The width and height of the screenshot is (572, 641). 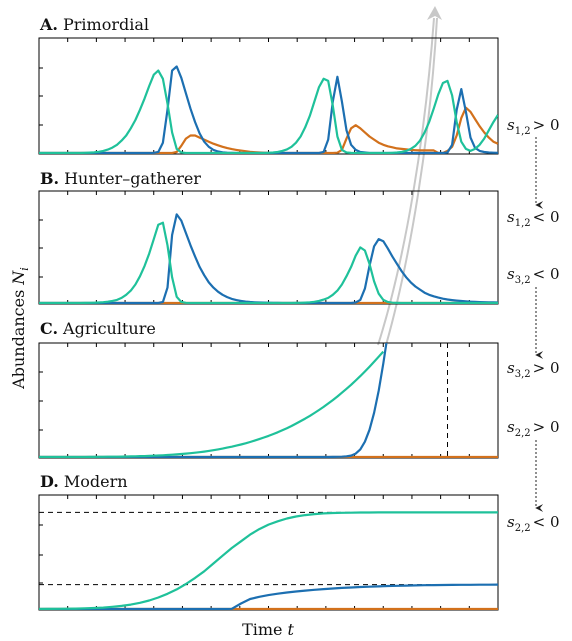 I want to click on panel-a-letter: A., so click(x=48, y=24).